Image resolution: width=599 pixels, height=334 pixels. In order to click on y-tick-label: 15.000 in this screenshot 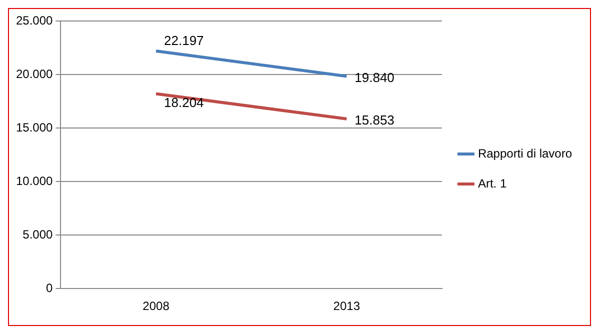, I will do `click(35, 127)`.